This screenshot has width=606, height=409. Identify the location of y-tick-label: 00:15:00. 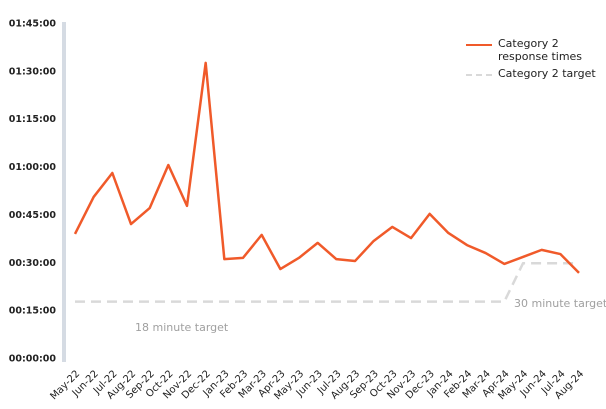
(33, 311).